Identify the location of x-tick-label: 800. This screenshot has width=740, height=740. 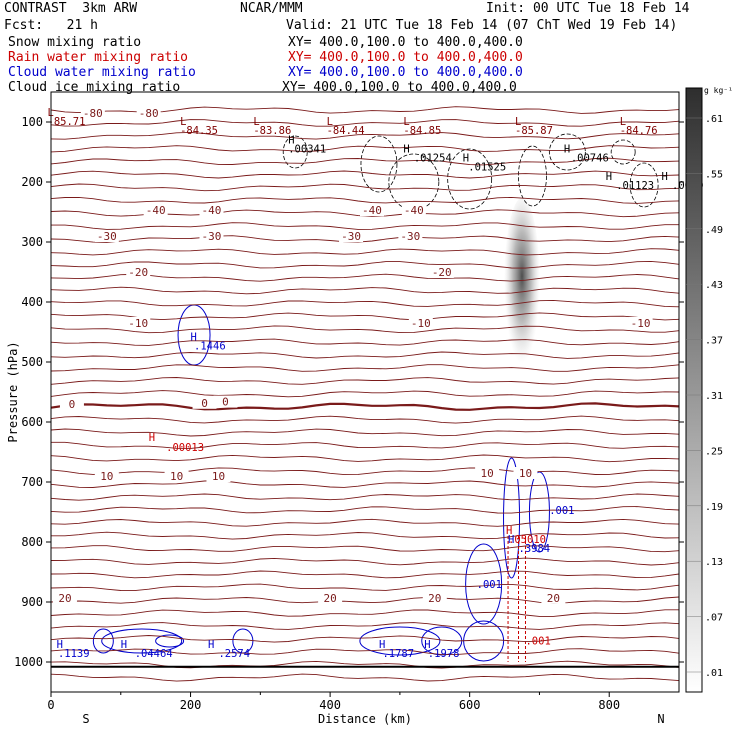
(609, 705).